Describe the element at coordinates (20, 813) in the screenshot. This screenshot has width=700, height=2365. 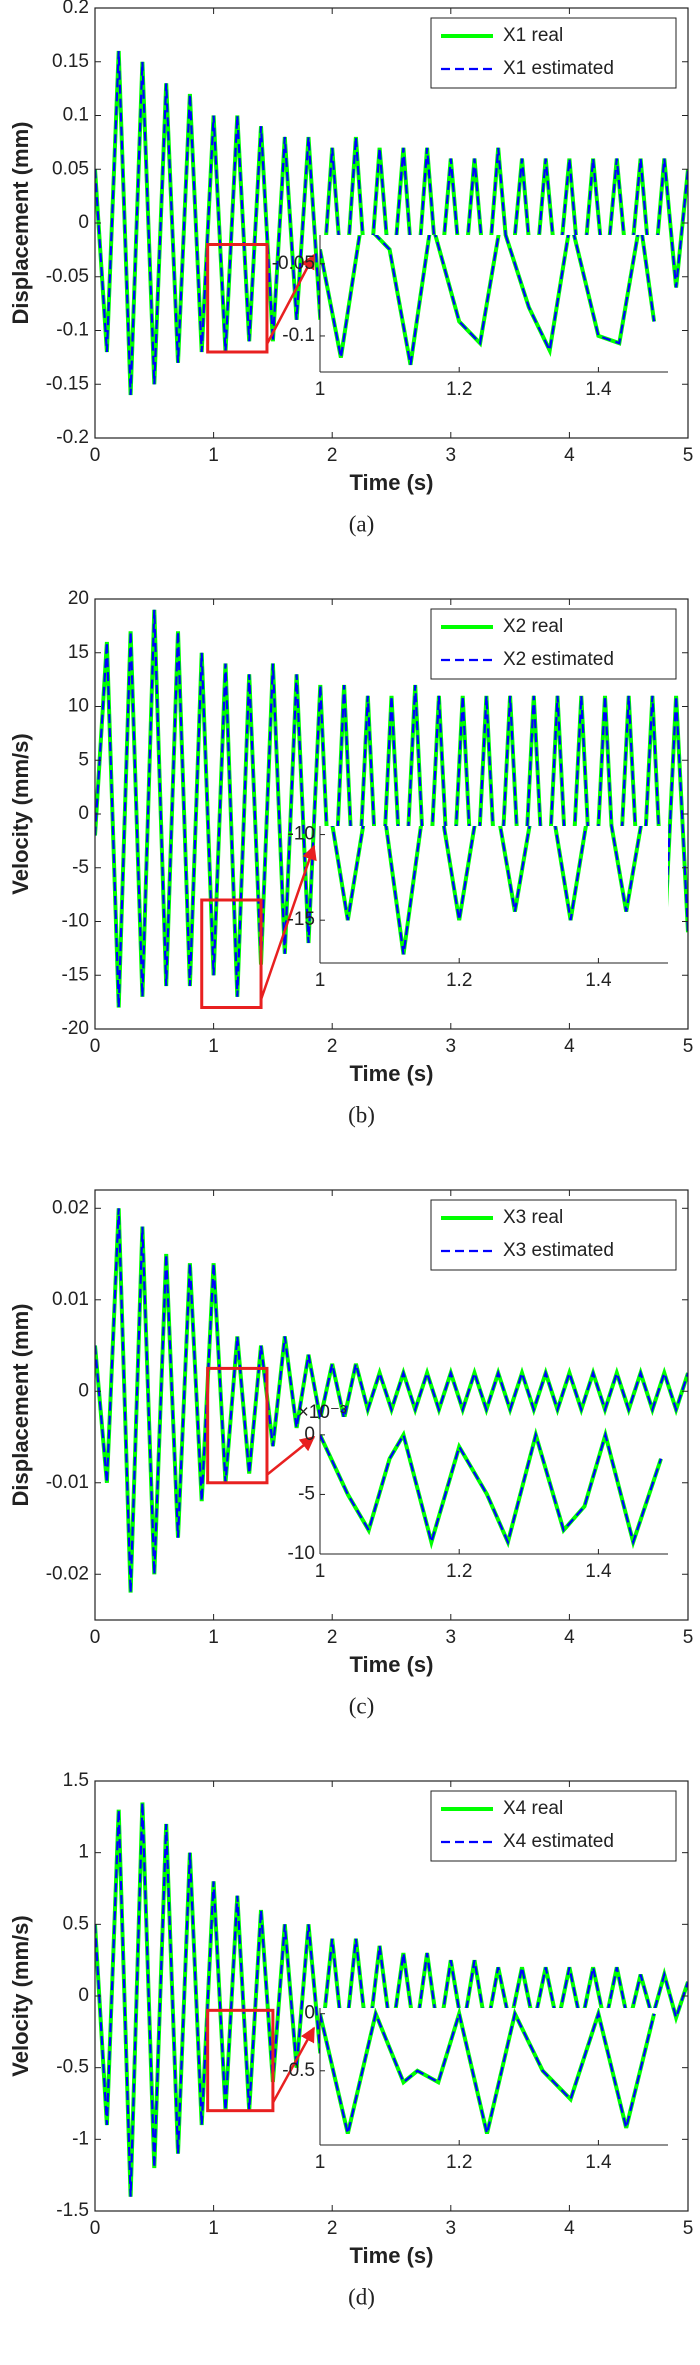
I see `y-axis-label: Velocity (mm/s)` at that location.